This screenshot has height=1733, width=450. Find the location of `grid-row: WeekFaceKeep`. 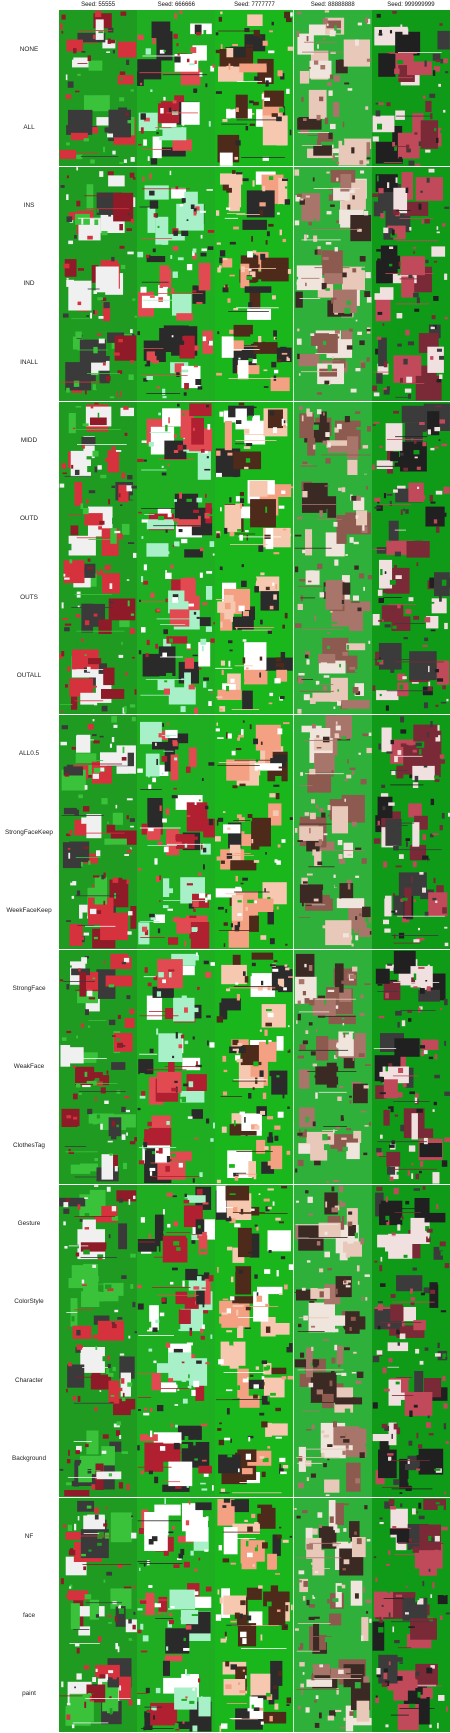

grid-row: WeekFaceKeep is located at coordinates (225, 910).